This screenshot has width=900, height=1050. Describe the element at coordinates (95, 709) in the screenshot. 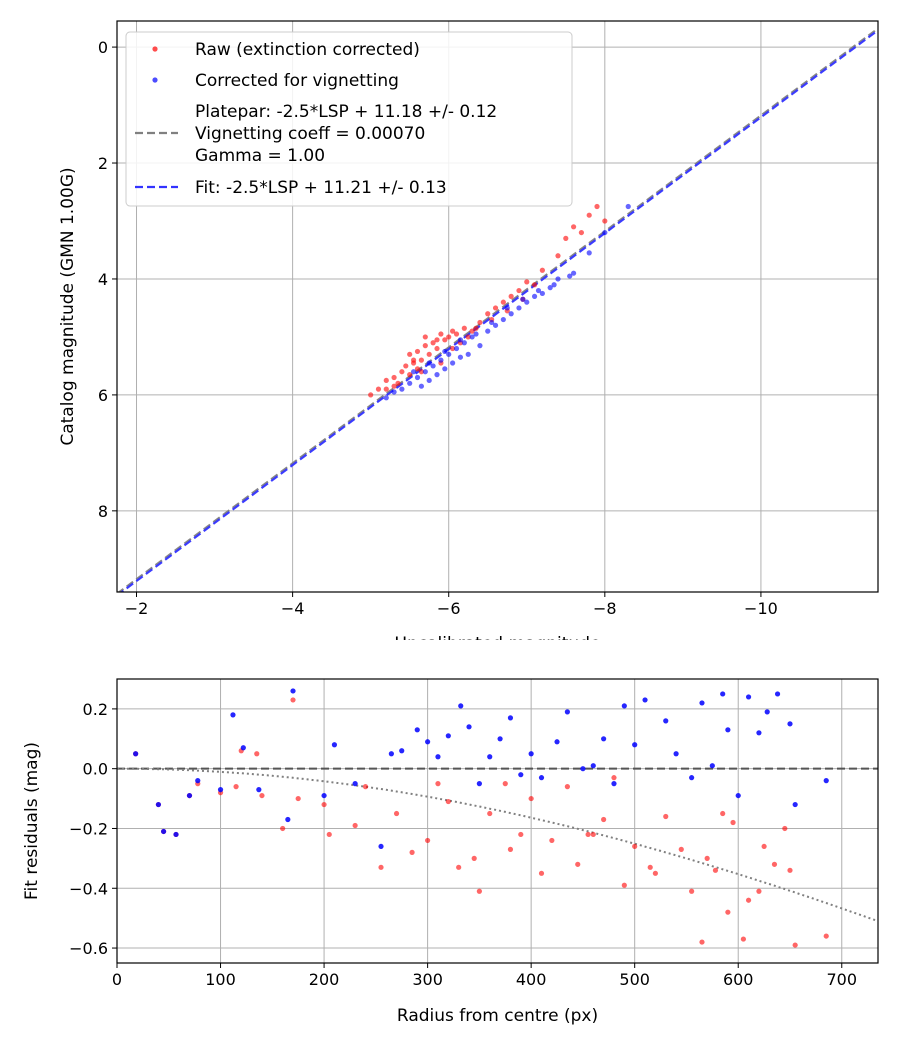

I see `y-tick-label: 0.2` at that location.